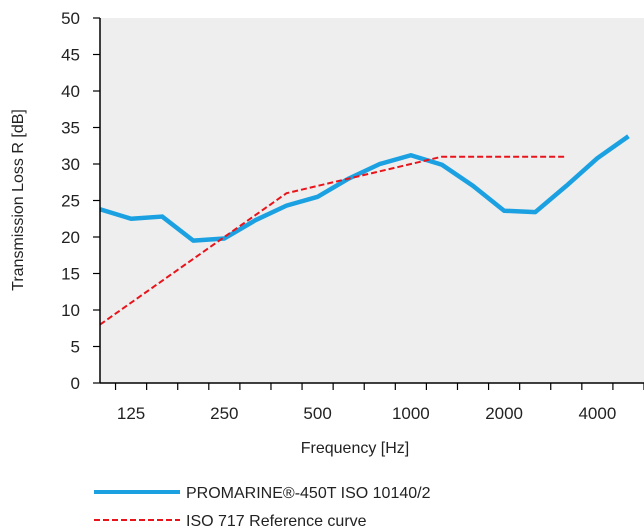  What do you see at coordinates (75, 383) in the screenshot?
I see `y-tick-label: 0` at bounding box center [75, 383].